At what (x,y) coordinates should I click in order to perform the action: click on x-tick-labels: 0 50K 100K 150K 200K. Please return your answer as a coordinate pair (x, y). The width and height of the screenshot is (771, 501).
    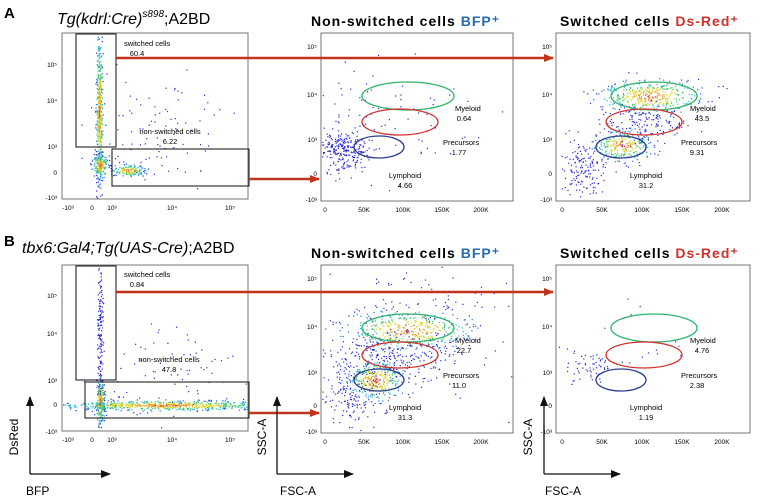
    Looking at the image, I should click on (645, 210).